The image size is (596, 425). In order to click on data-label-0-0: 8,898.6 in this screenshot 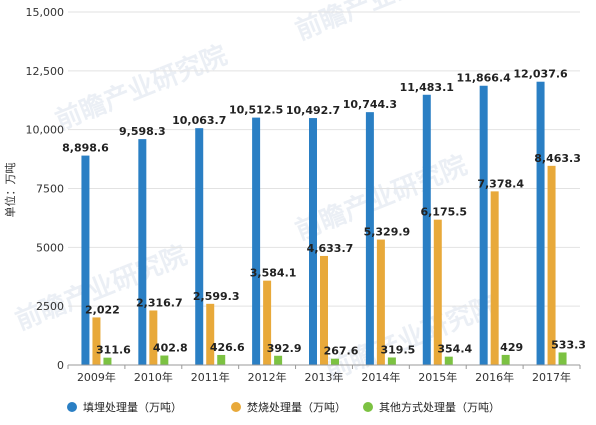, I will do `click(85, 148)`.